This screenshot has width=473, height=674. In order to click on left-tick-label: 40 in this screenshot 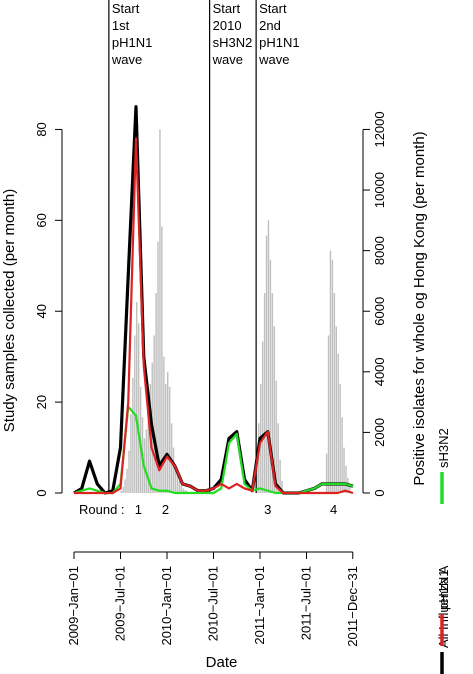, I will do `click(41, 311)`.